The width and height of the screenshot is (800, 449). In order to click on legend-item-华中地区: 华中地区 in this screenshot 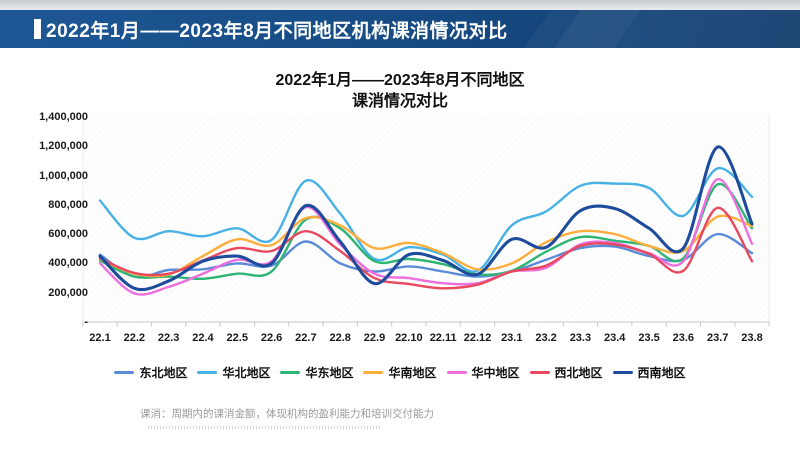, I will do `click(483, 372)`.